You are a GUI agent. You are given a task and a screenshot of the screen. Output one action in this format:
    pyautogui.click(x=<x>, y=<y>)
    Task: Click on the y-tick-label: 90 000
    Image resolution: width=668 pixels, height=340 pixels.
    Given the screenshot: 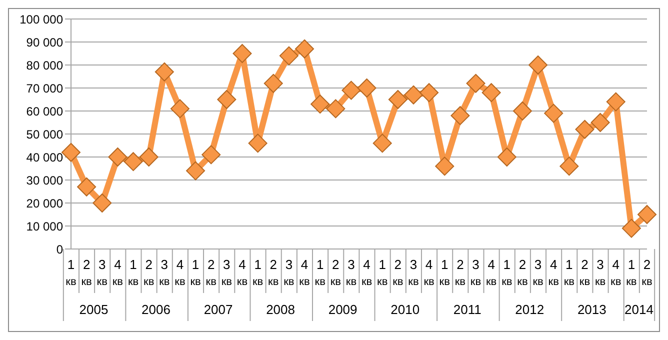 What is the action you would take?
    pyautogui.click(x=45, y=42)
    